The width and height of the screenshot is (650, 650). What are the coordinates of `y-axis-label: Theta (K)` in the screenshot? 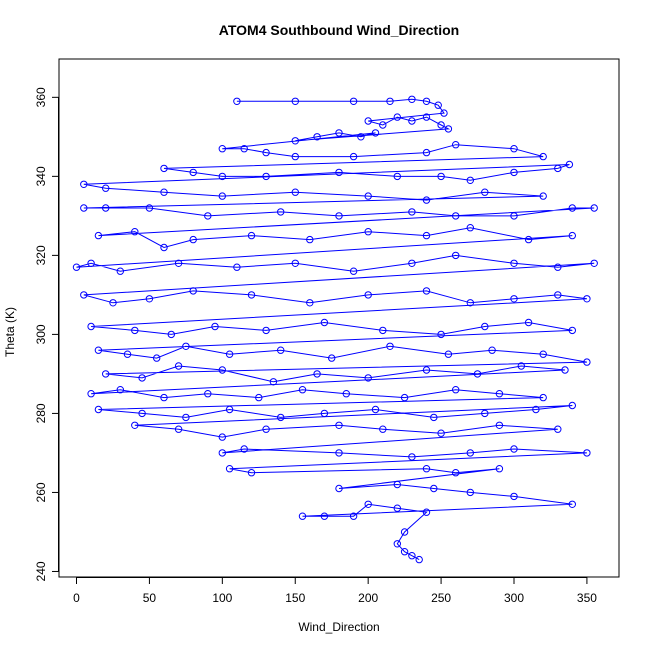 It's located at (10, 332).